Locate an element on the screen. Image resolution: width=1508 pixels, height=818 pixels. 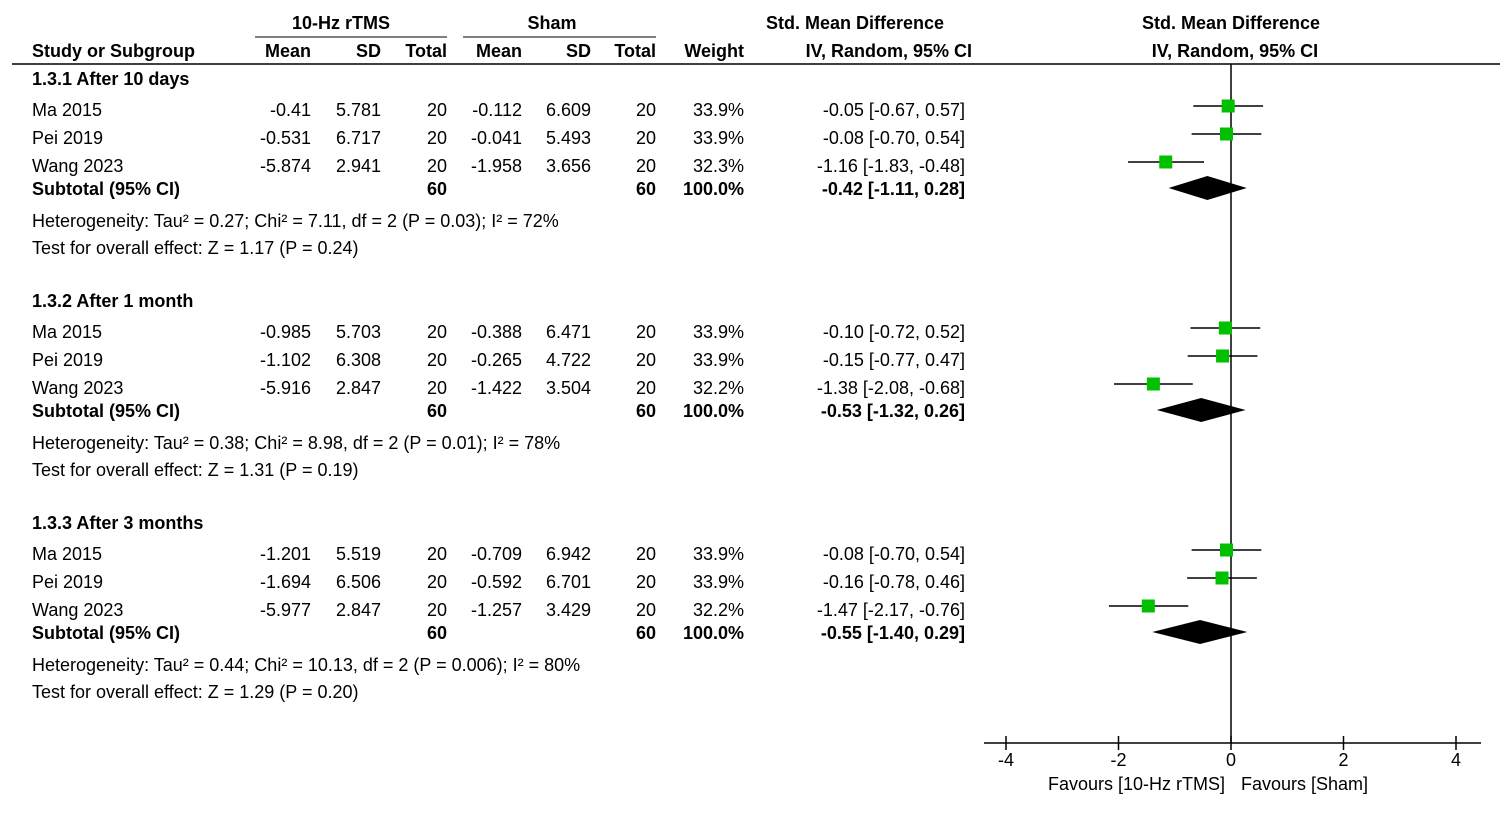
exp-mean: -1.694 is located at coordinates (285, 582).